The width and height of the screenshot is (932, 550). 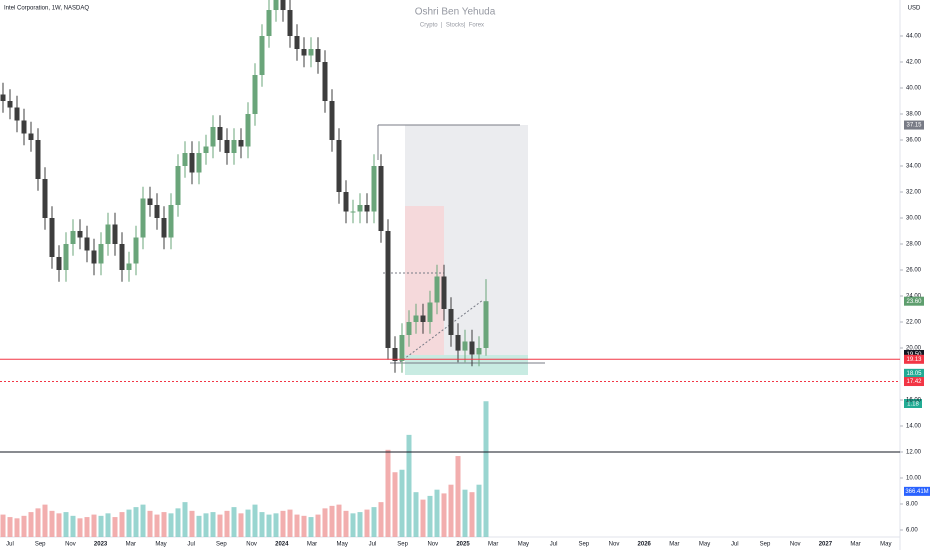 What do you see at coordinates (914, 63) in the screenshot?
I see `y-tick-label: 42.00` at bounding box center [914, 63].